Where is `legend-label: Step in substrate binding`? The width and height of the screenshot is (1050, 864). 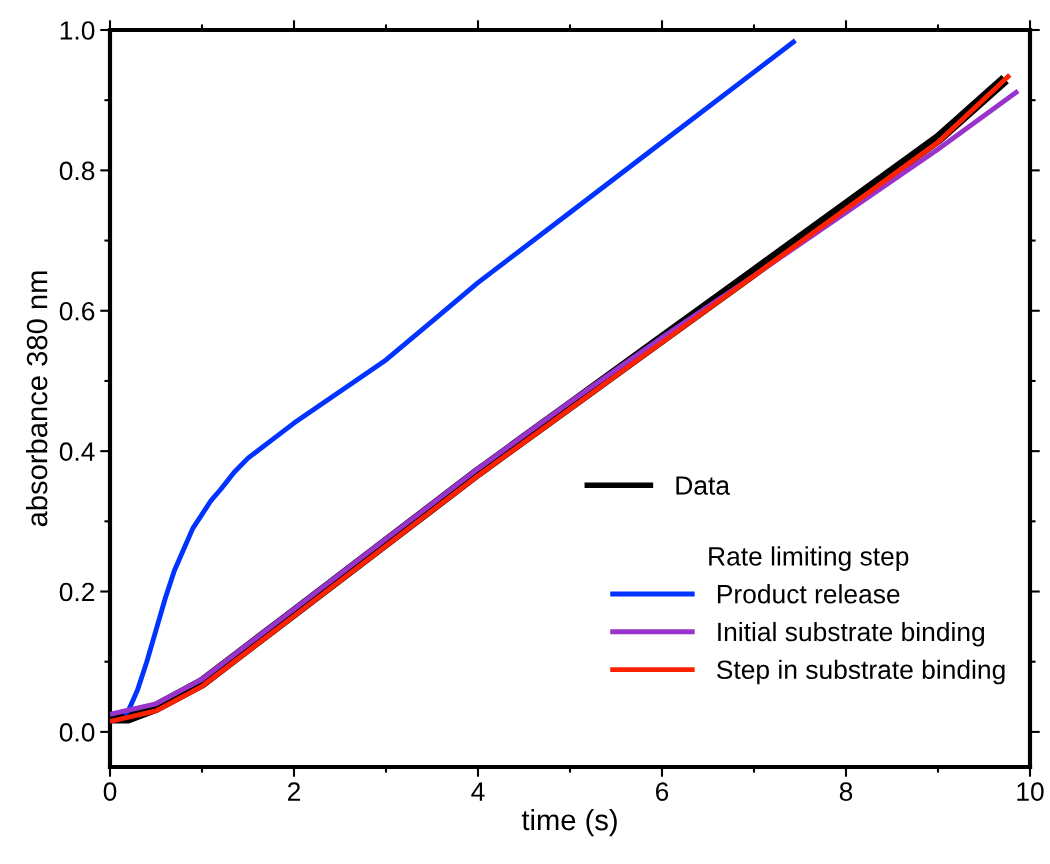
legend-label: Step in substrate binding is located at coordinates (861, 672).